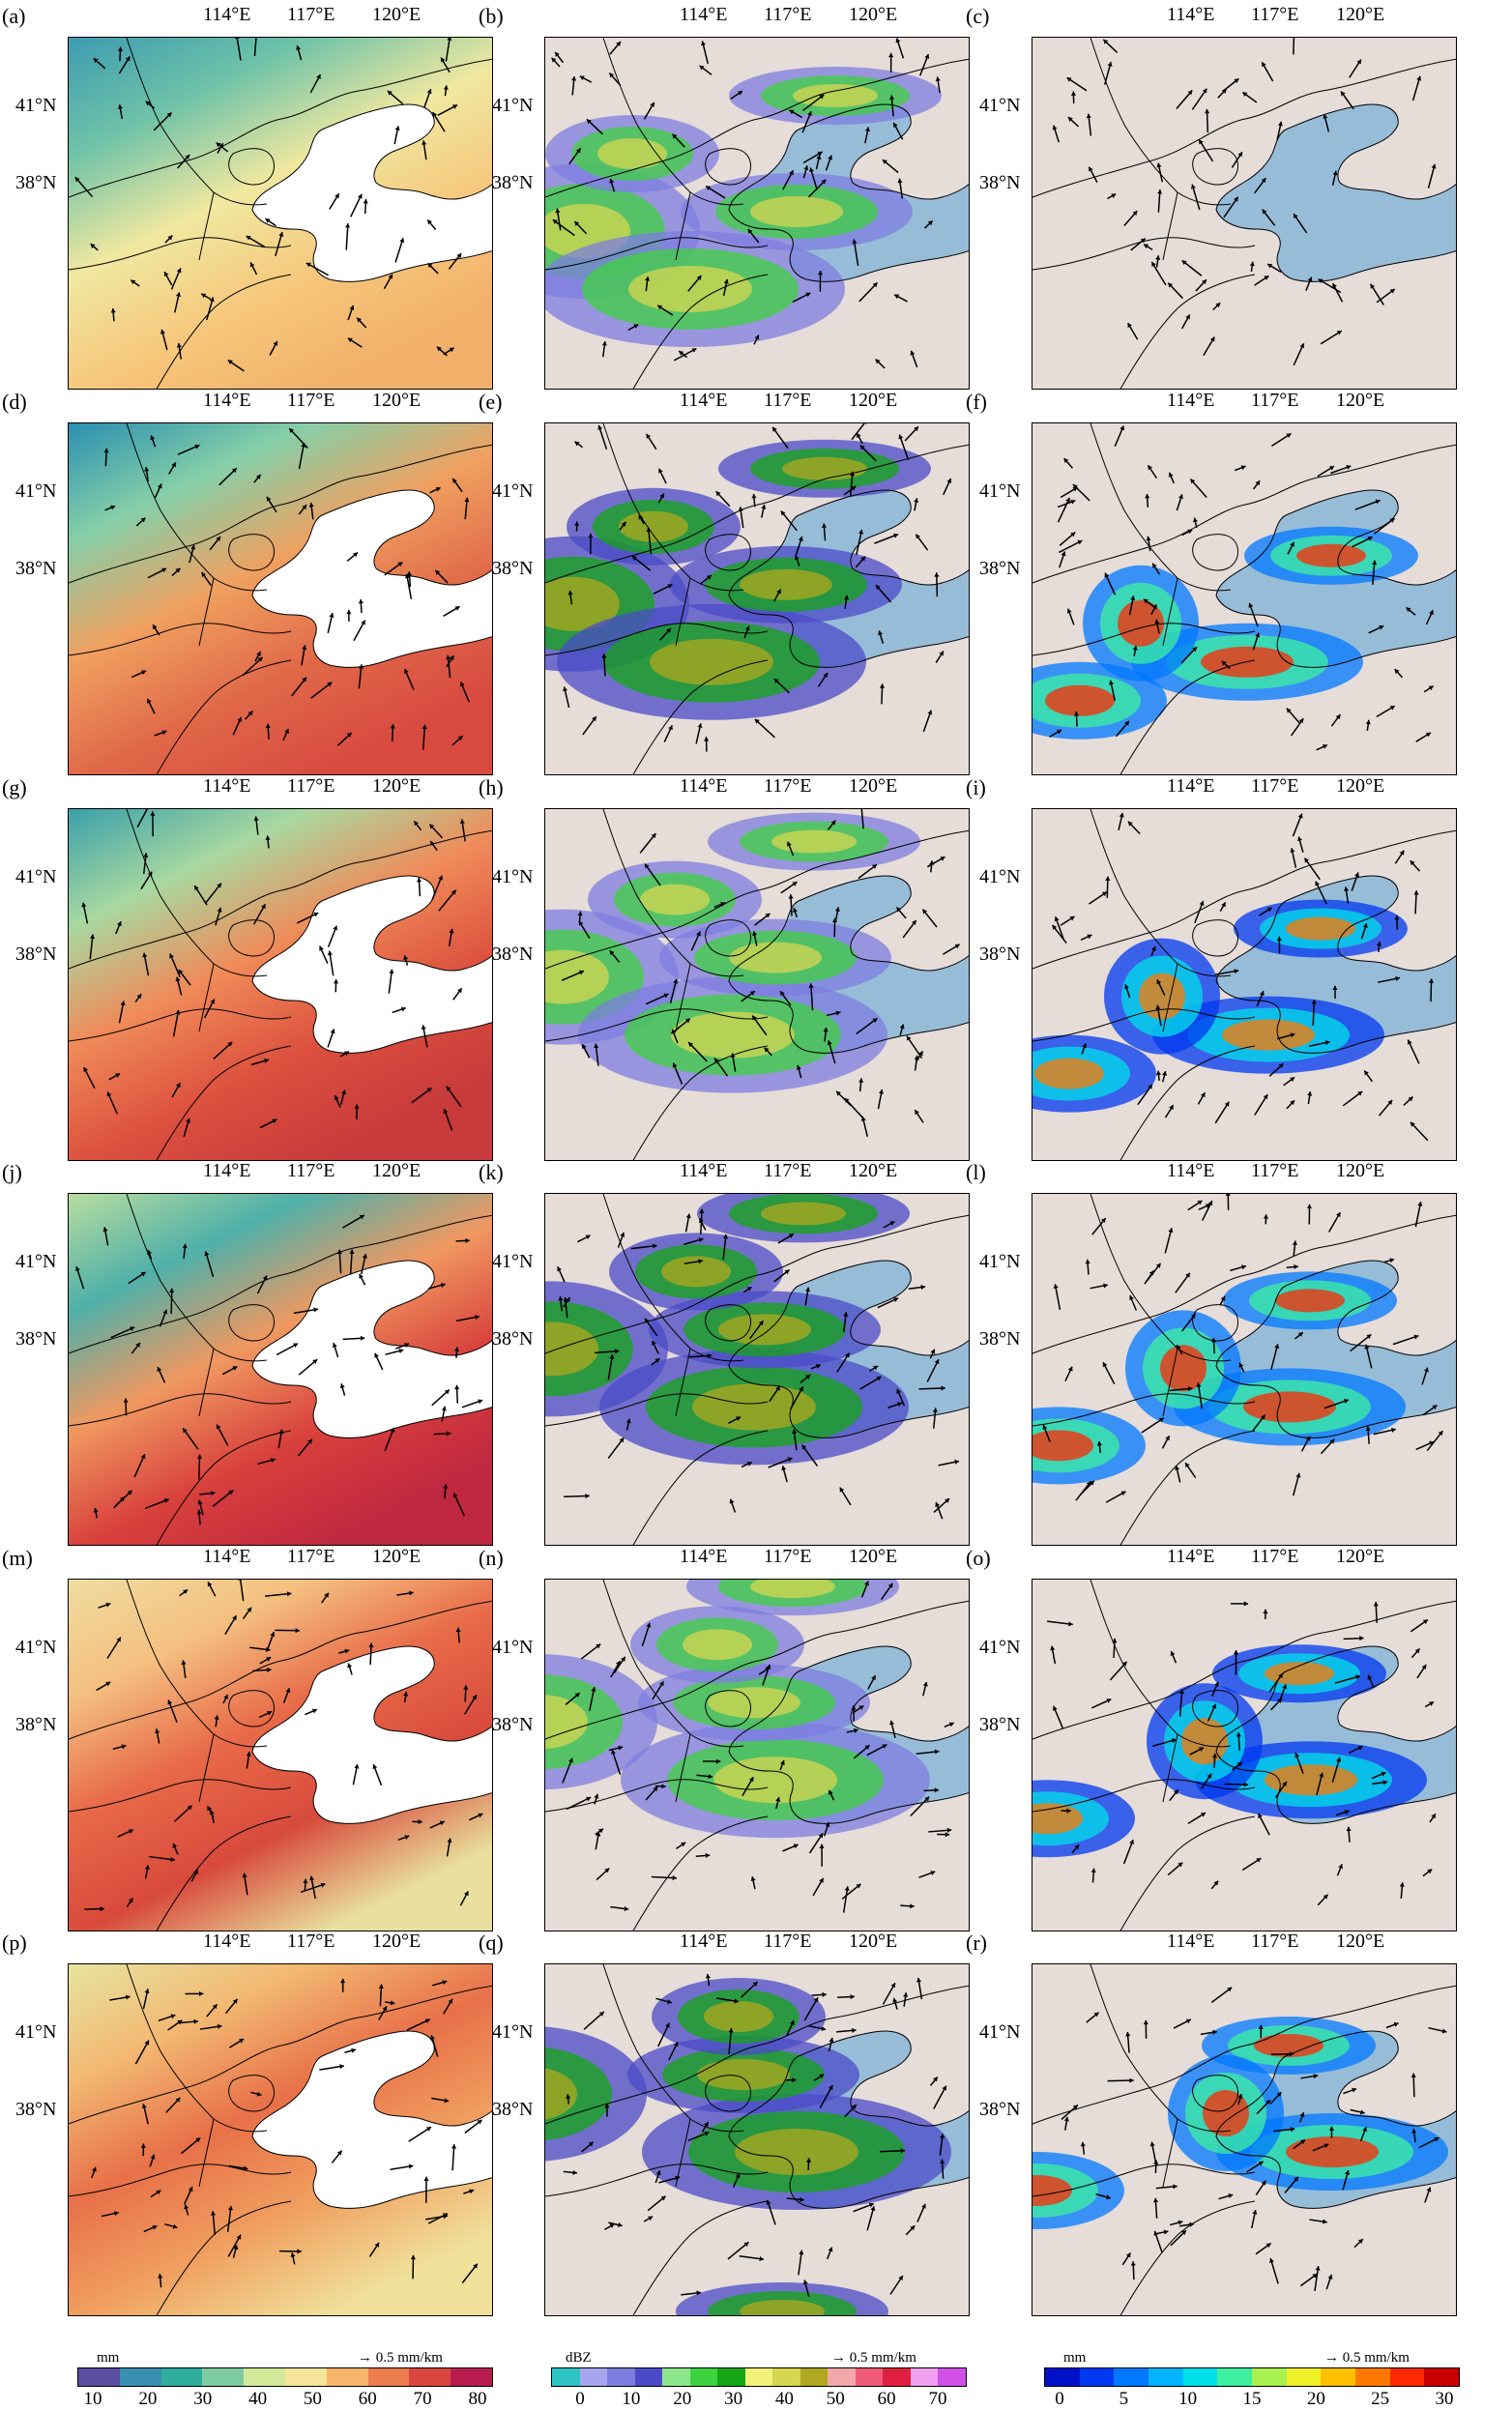 The width and height of the screenshot is (1512, 2410). Describe the element at coordinates (1380, 2399) in the screenshot. I see `colorbar-tick-label: 25` at that location.